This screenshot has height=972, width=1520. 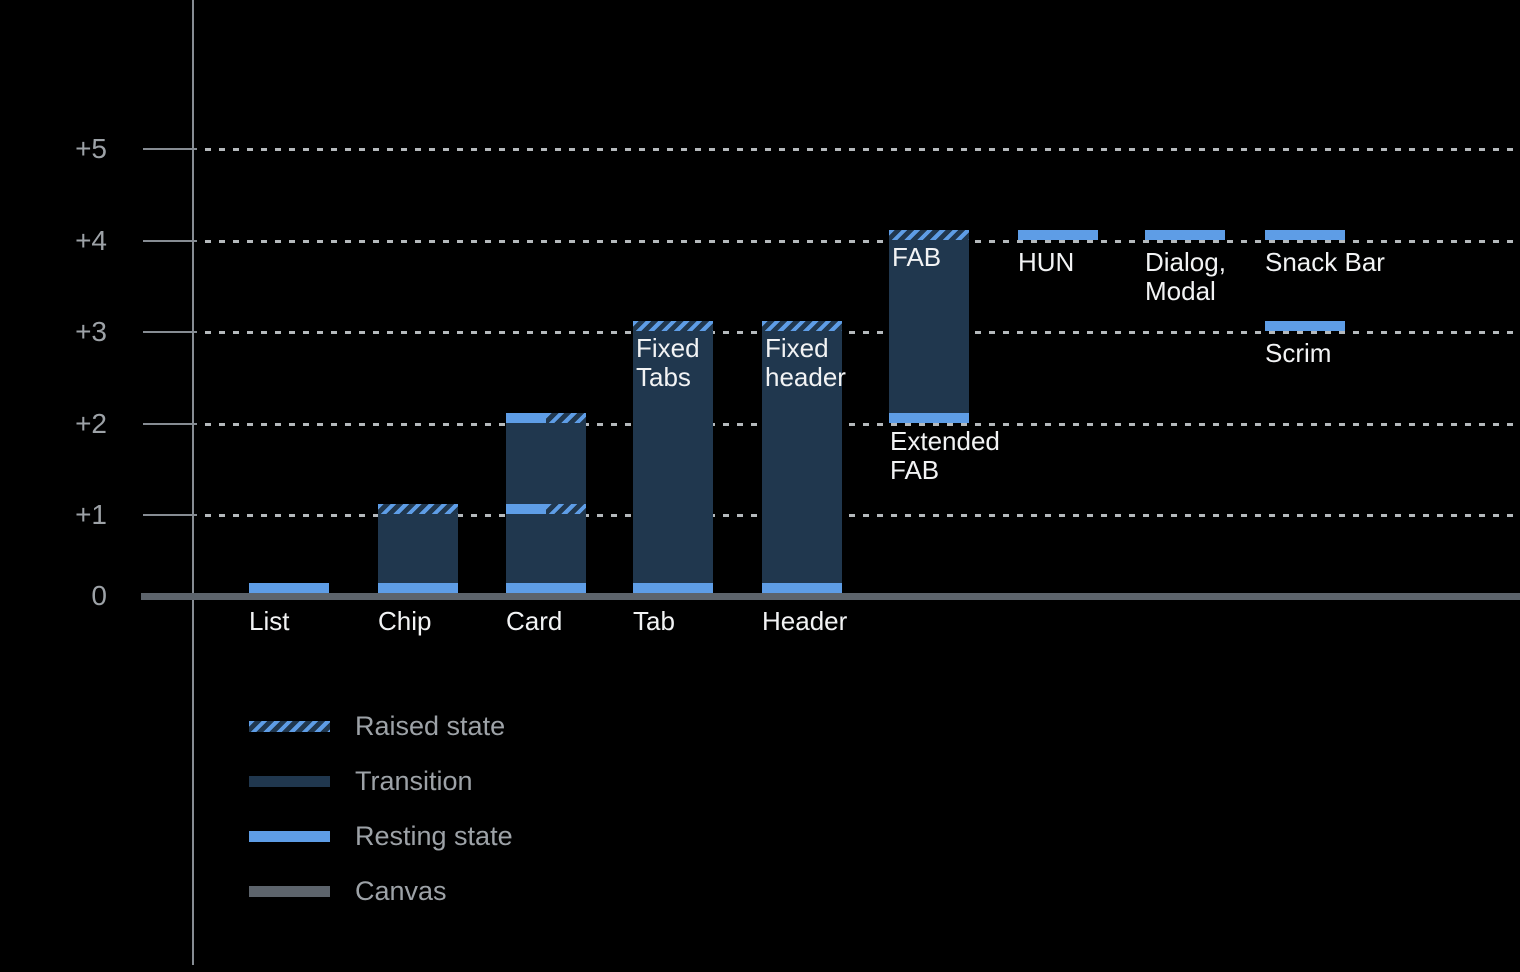 I want to click on fixed-header-label-line: header, so click(x=805, y=377).